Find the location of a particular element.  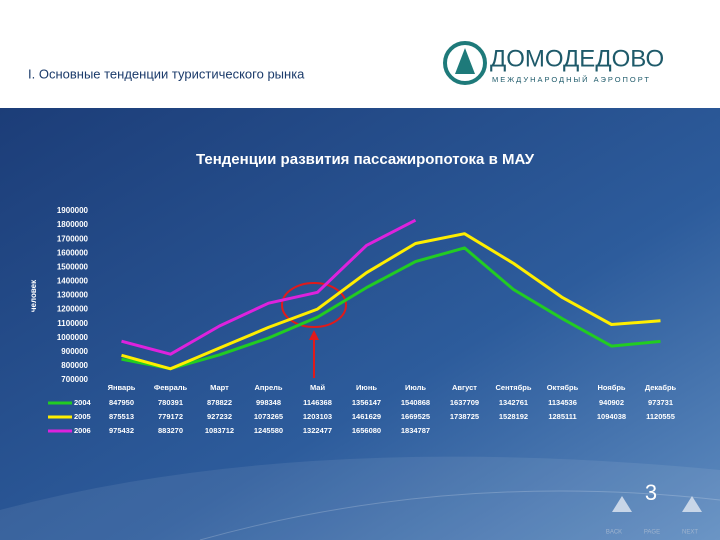

back-label: BACK is located at coordinates (614, 533).